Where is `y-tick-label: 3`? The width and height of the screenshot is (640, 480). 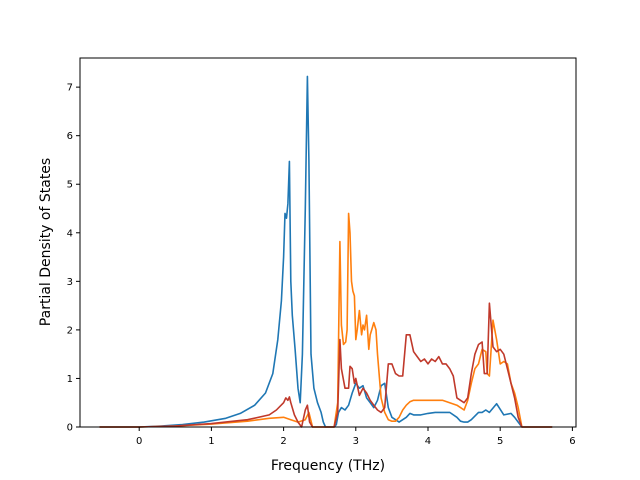 y-tick-label: 3 is located at coordinates (70, 282).